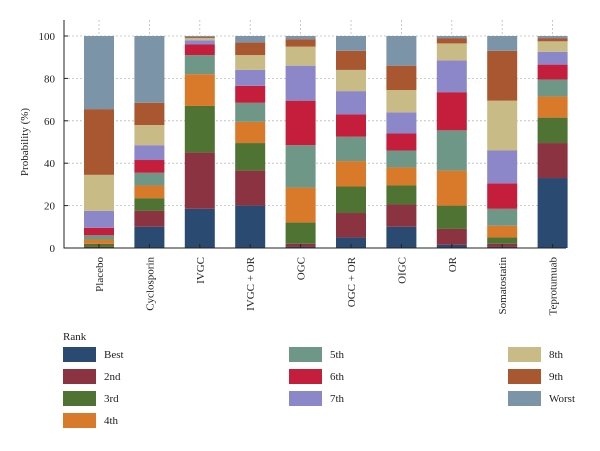 This screenshot has width=600, height=451. Describe the element at coordinates (554, 286) in the screenshot. I see `x-tick-label: Teprotumuab` at that location.